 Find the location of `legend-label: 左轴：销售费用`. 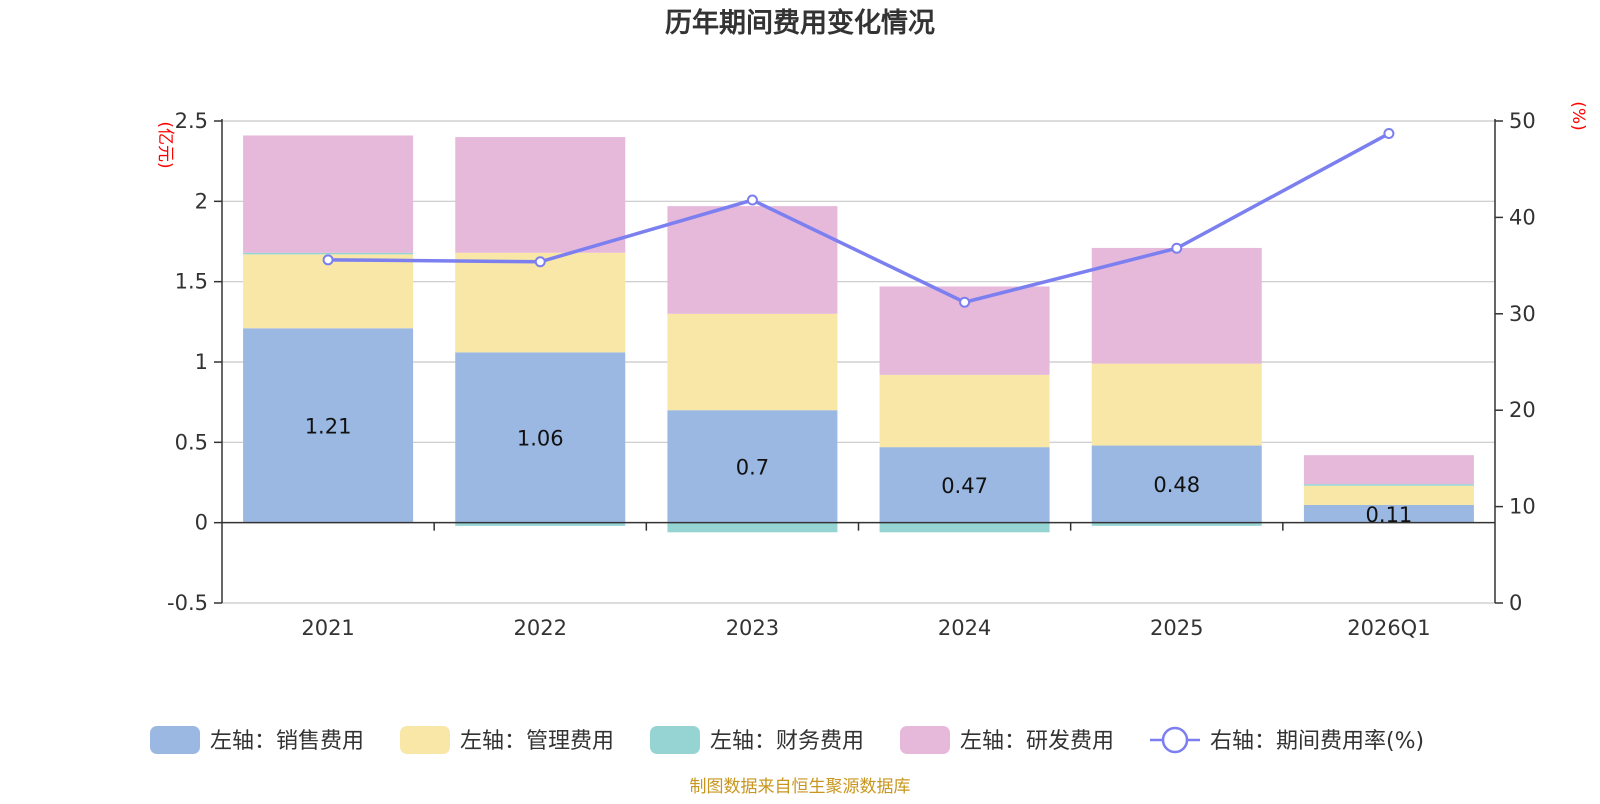

legend-label: 左轴：销售费用 is located at coordinates (287, 741).